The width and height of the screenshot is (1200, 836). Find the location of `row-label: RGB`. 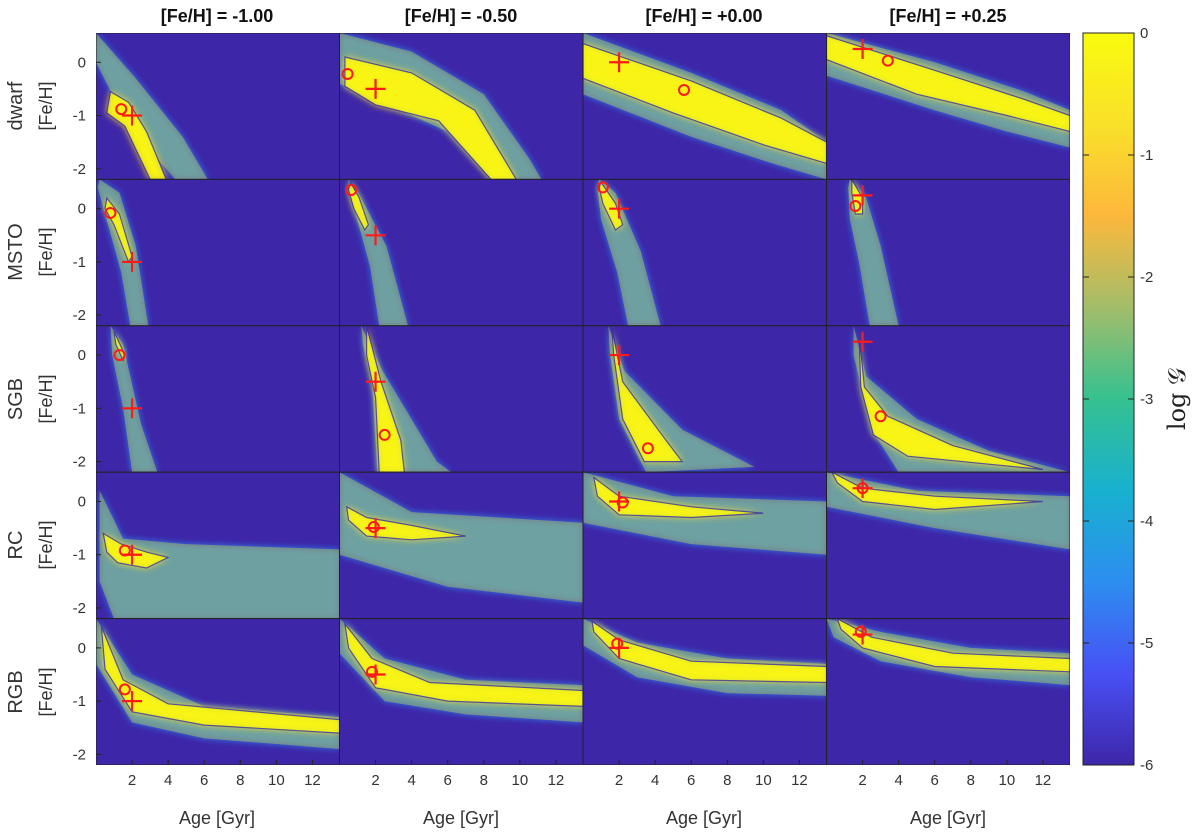

row-label: RGB is located at coordinates (16, 691).